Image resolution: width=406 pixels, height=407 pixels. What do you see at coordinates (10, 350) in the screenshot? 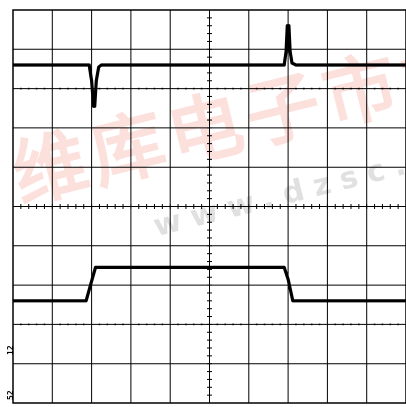
I see `channel-label-1: 12` at bounding box center [10, 350].